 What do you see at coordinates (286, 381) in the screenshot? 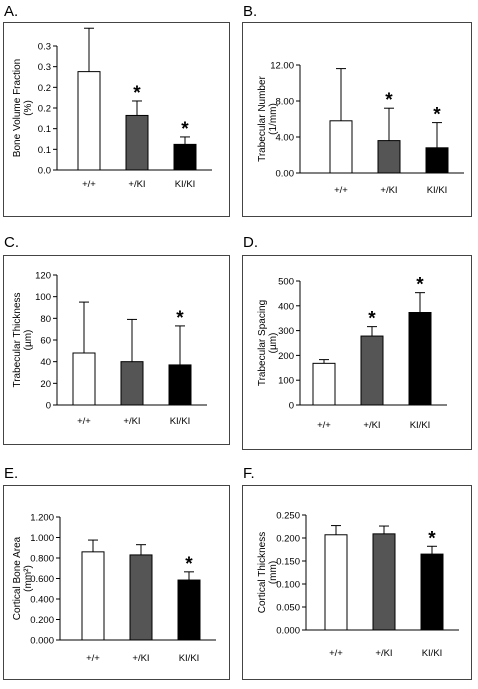
I see `panel-d-y-tick-label: 100` at bounding box center [286, 381].